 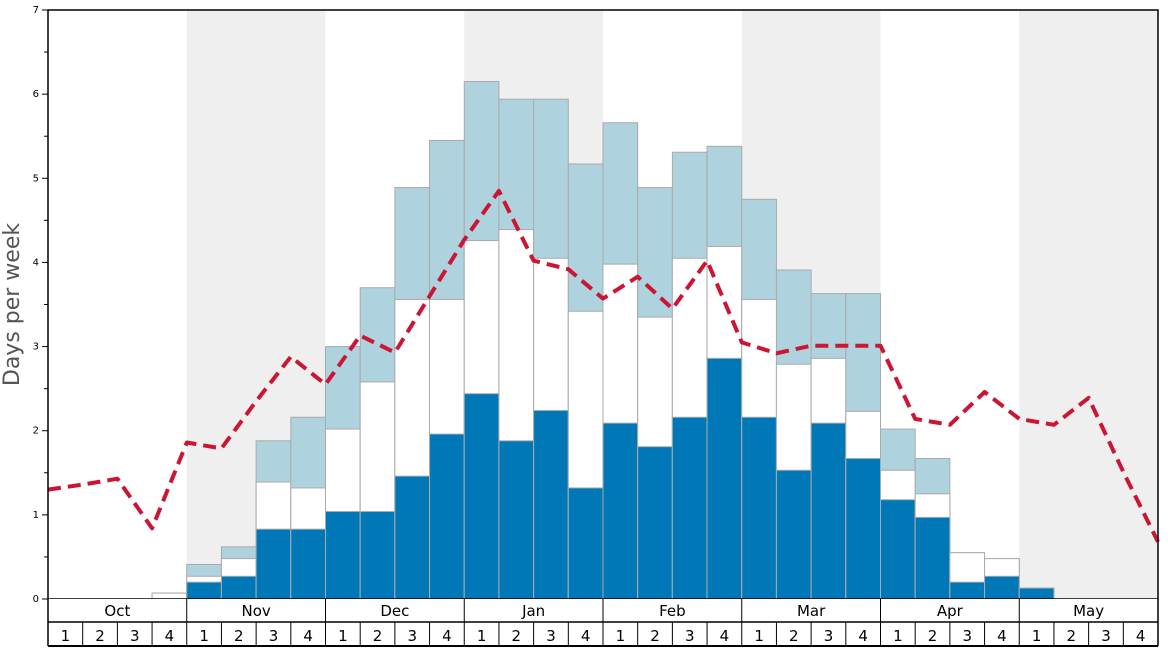 What do you see at coordinates (394, 611) in the screenshot?
I see `month-label-dec: Dec` at bounding box center [394, 611].